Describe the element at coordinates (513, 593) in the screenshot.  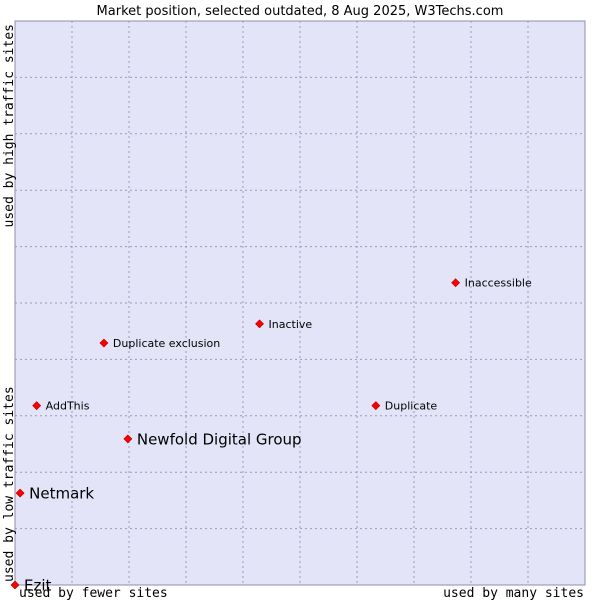
I see `x-axis-label-right: used by many sites` at that location.